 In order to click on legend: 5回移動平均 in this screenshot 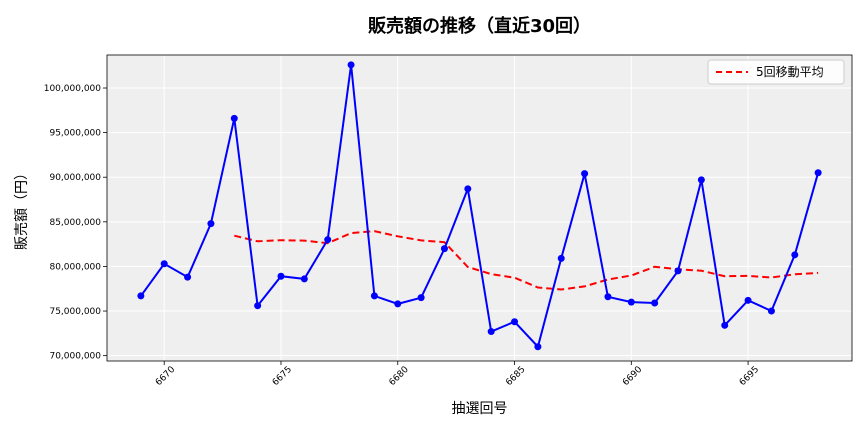, I will do `click(776, 72)`.